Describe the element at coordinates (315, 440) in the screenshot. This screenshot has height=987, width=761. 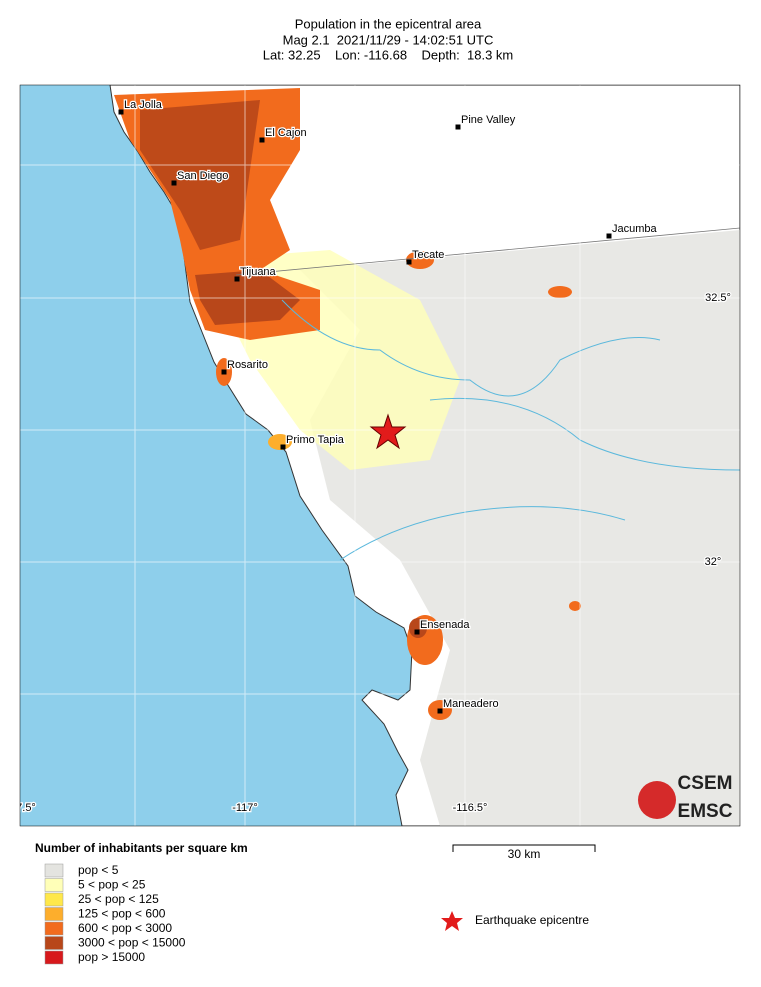
I see `city-label: Primo Tapia` at that location.